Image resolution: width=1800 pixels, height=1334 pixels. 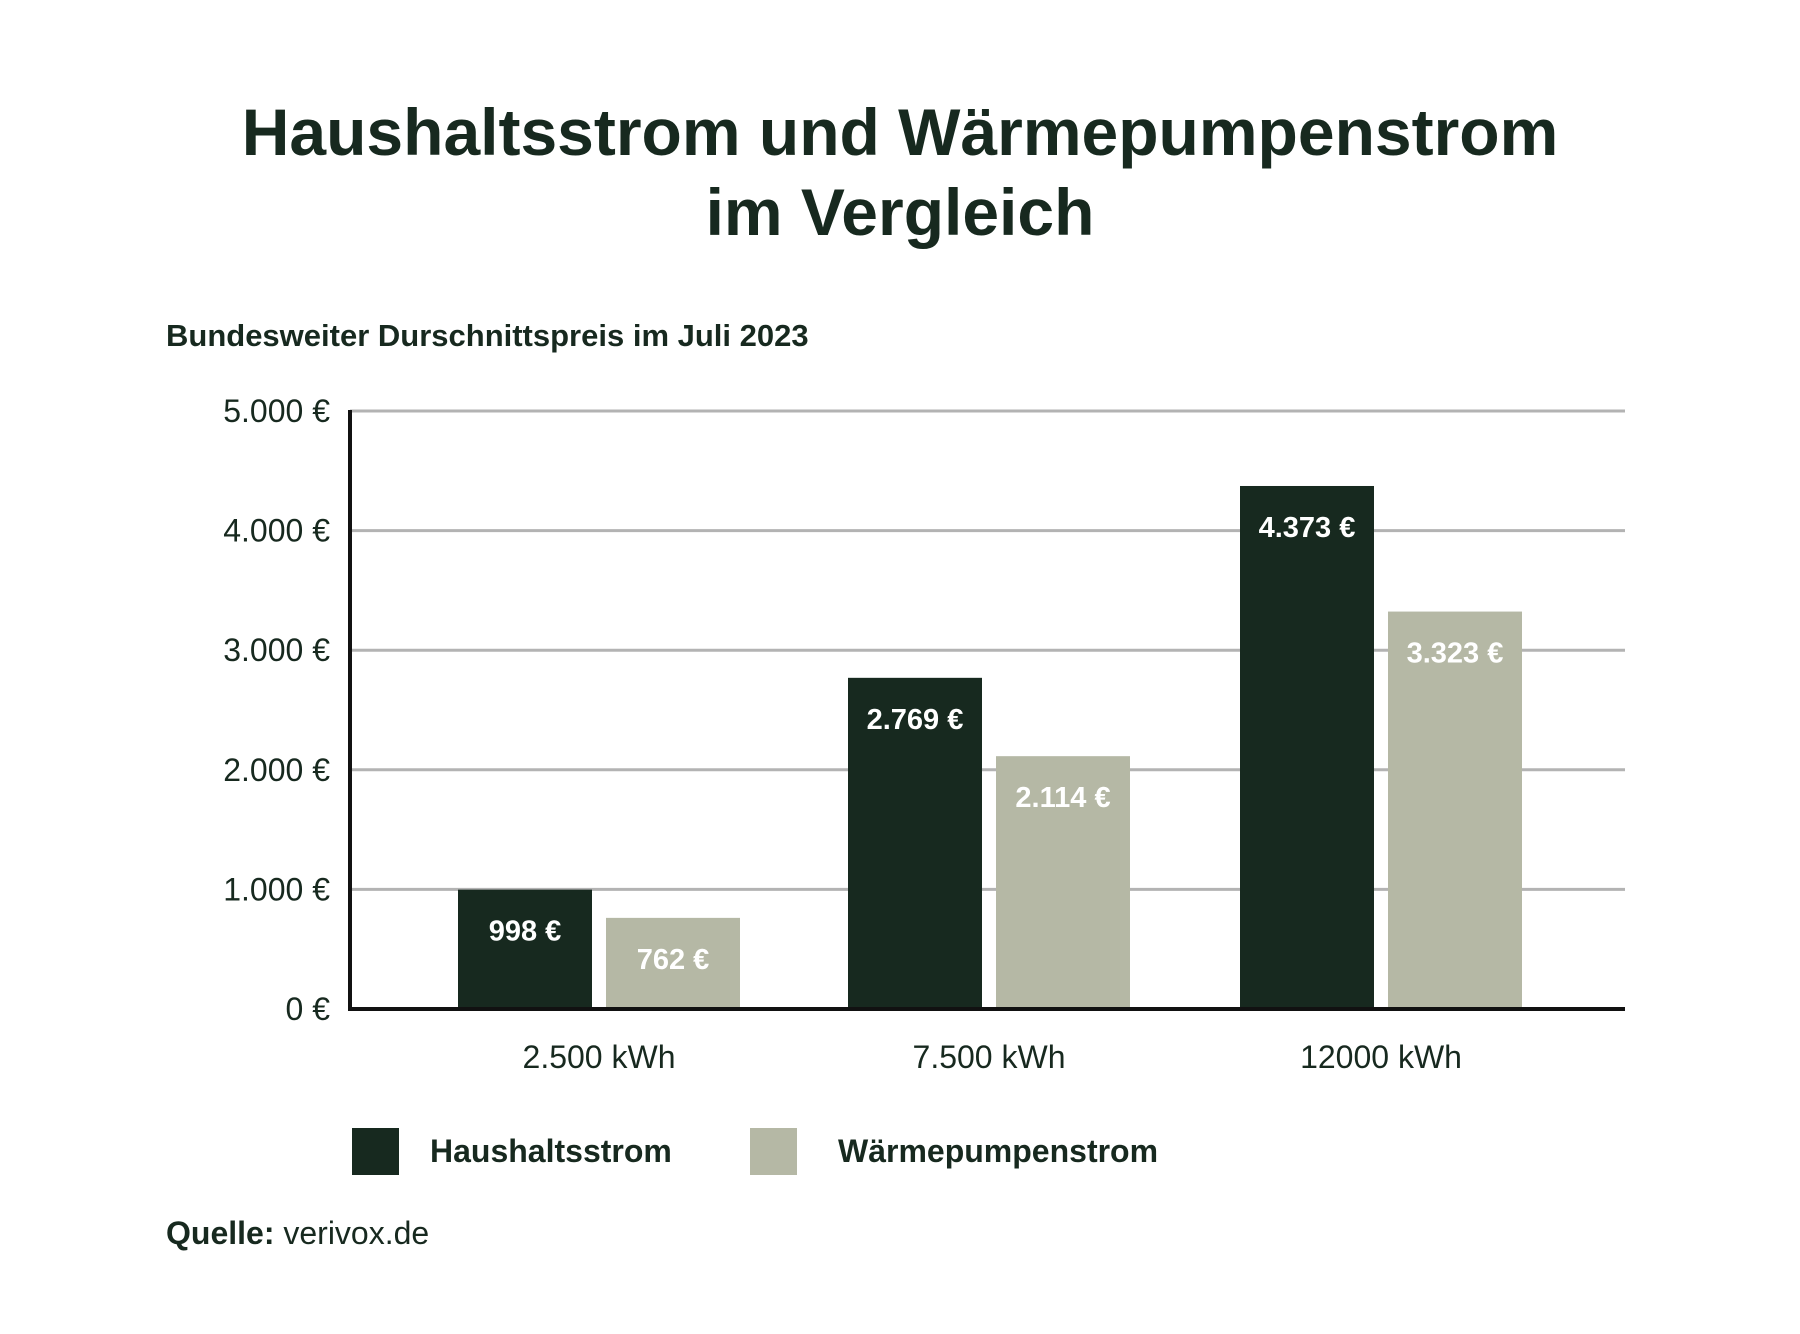 I want to click on legend-item-waermepumpenstrom: Wärmepumpenstrom, so click(x=954, y=1151).